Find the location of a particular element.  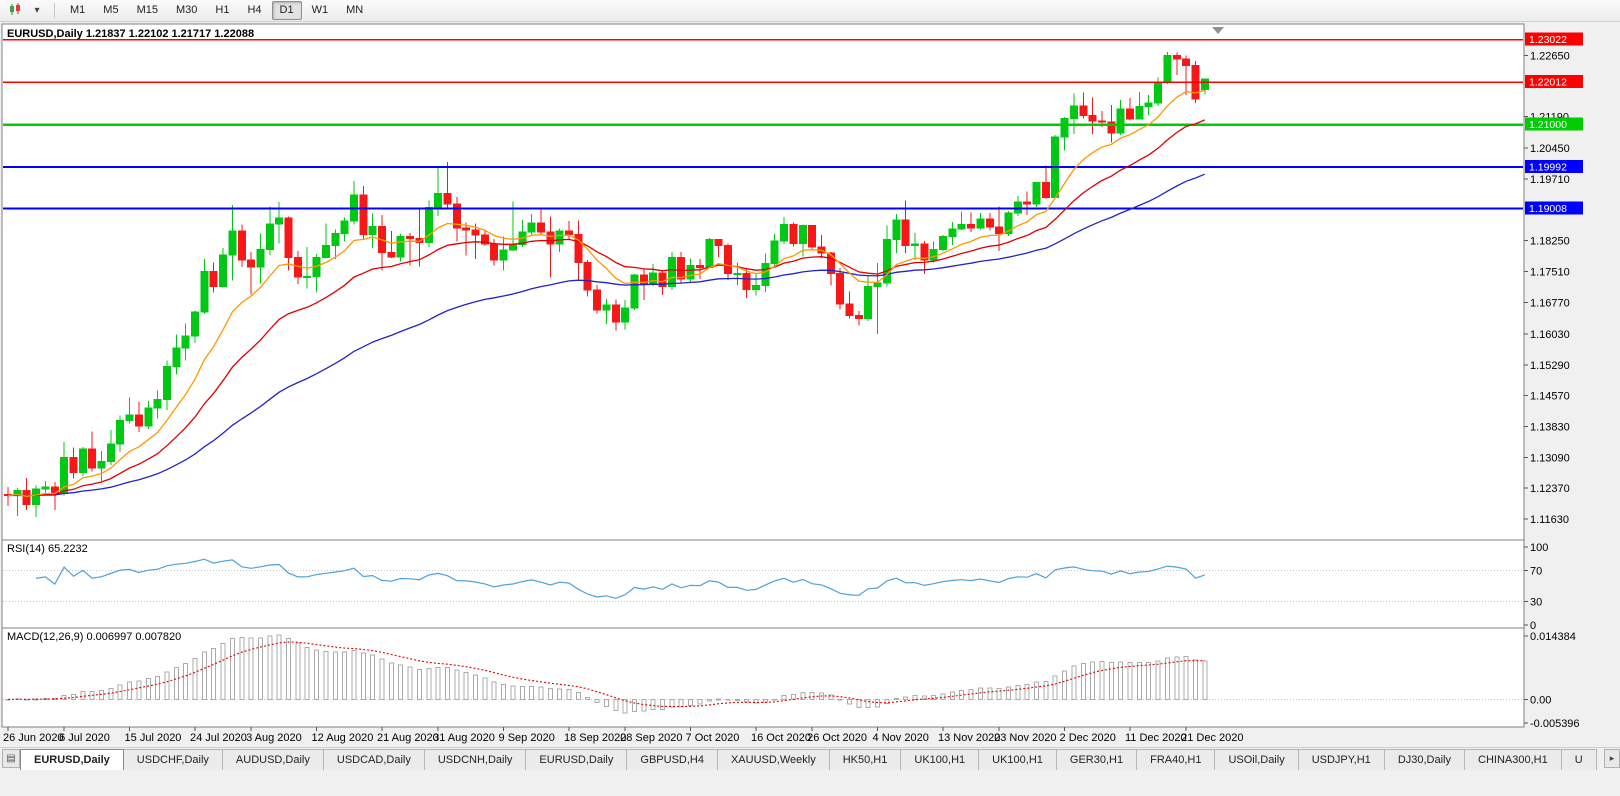

svg-text: 1.19992 is located at coordinates (1548, 168).